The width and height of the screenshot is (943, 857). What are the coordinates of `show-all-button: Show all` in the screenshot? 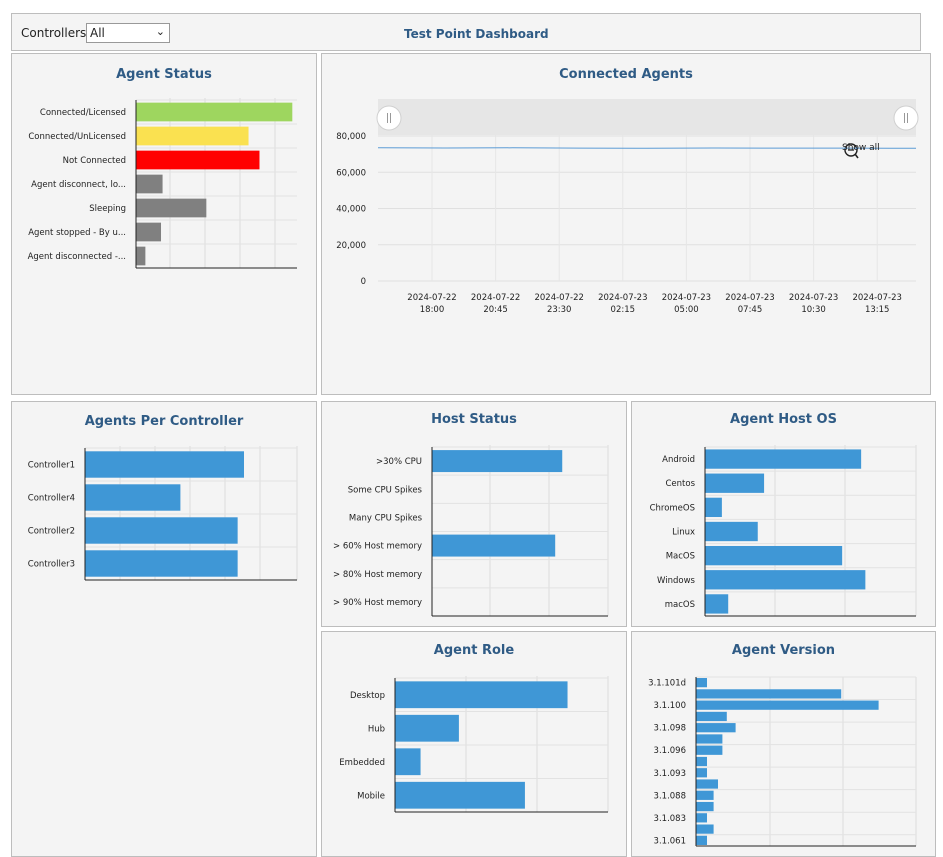 It's located at (861, 148).